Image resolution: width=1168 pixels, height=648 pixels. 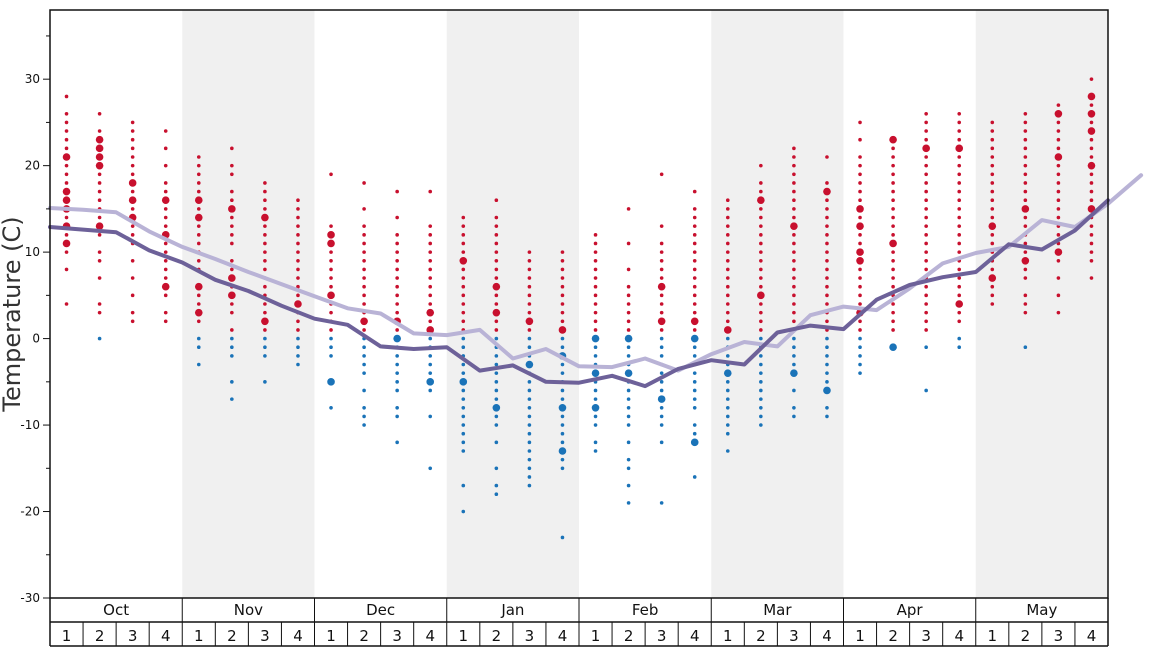 What do you see at coordinates (1026, 636) in the screenshot?
I see `week-label: 2` at bounding box center [1026, 636].